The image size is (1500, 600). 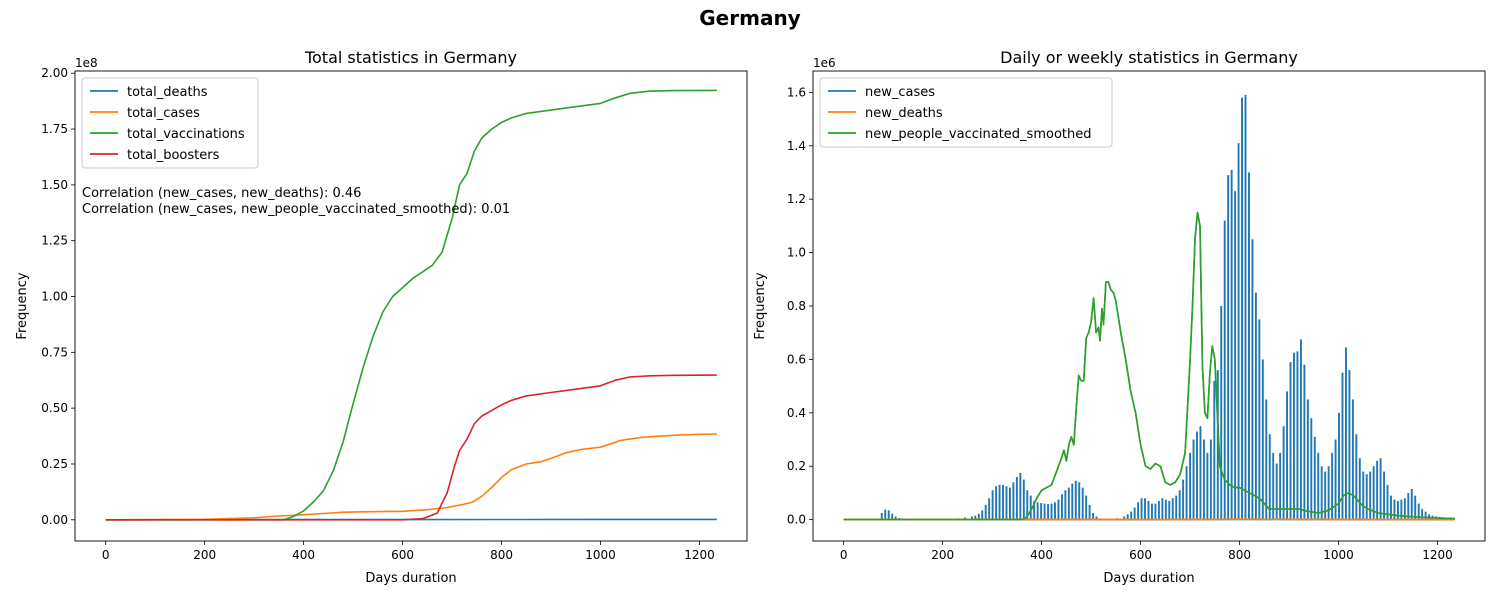 I want to click on y-tick-label: 0.75, so click(x=54, y=352).